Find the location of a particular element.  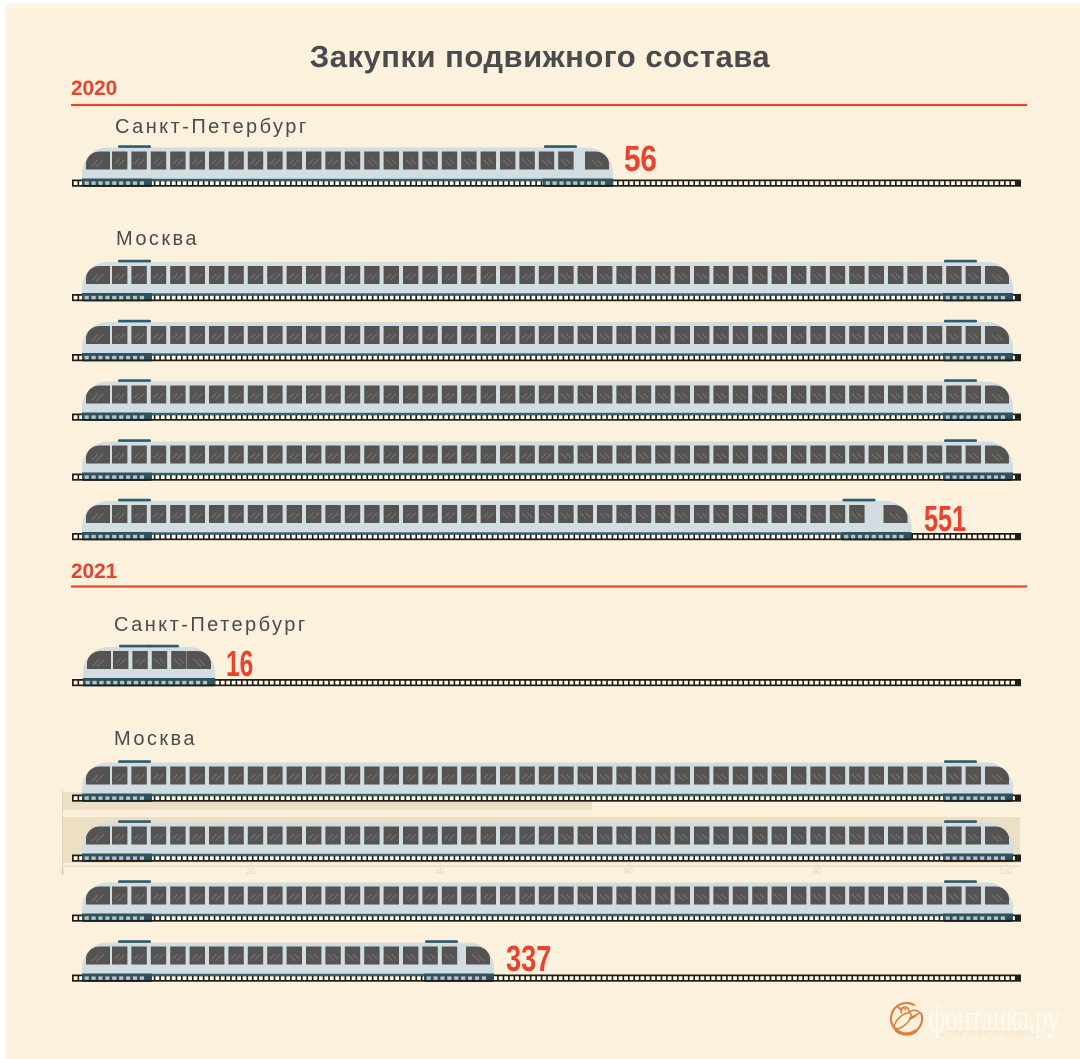

svg-text: 40 is located at coordinates (439, 871).